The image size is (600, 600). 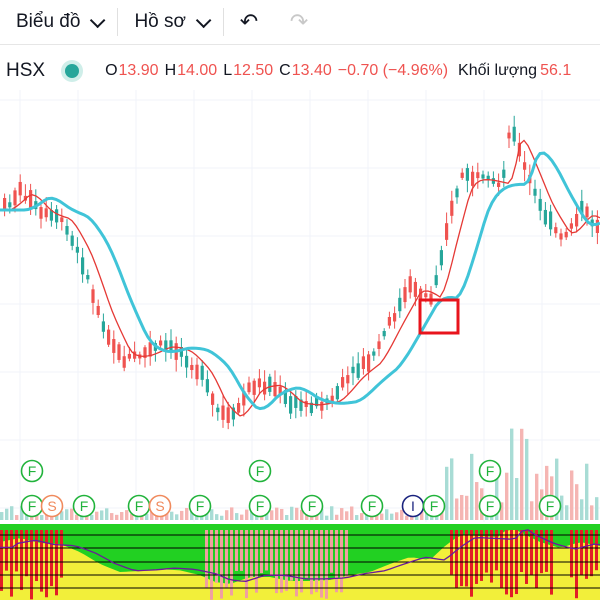 What do you see at coordinates (556, 70) in the screenshot?
I see `volume-value: 56.1` at bounding box center [556, 70].